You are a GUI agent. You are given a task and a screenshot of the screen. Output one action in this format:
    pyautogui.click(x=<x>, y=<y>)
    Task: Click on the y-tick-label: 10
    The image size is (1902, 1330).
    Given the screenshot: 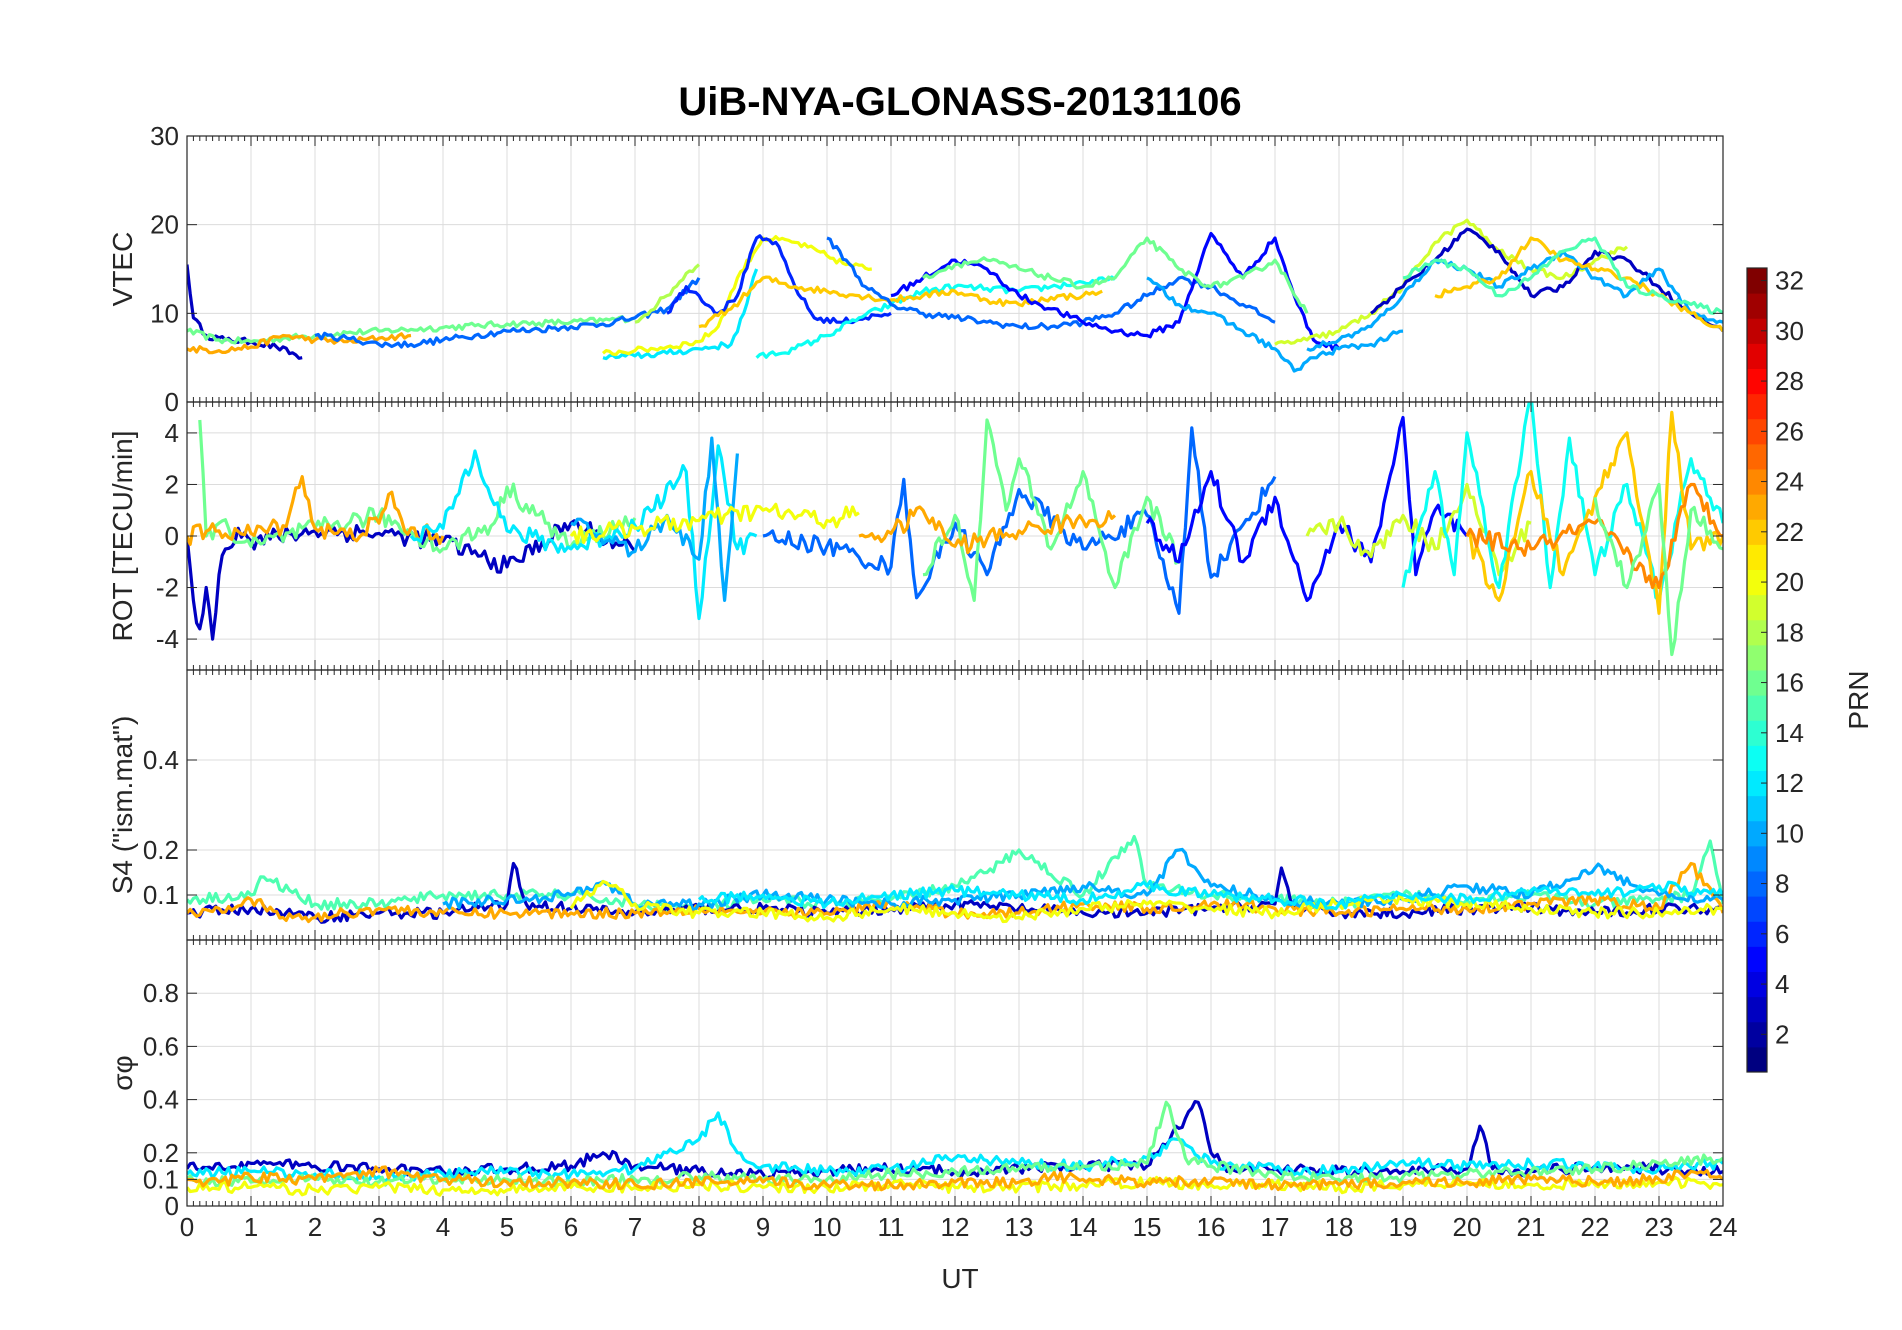 What is the action you would take?
    pyautogui.click(x=164, y=313)
    